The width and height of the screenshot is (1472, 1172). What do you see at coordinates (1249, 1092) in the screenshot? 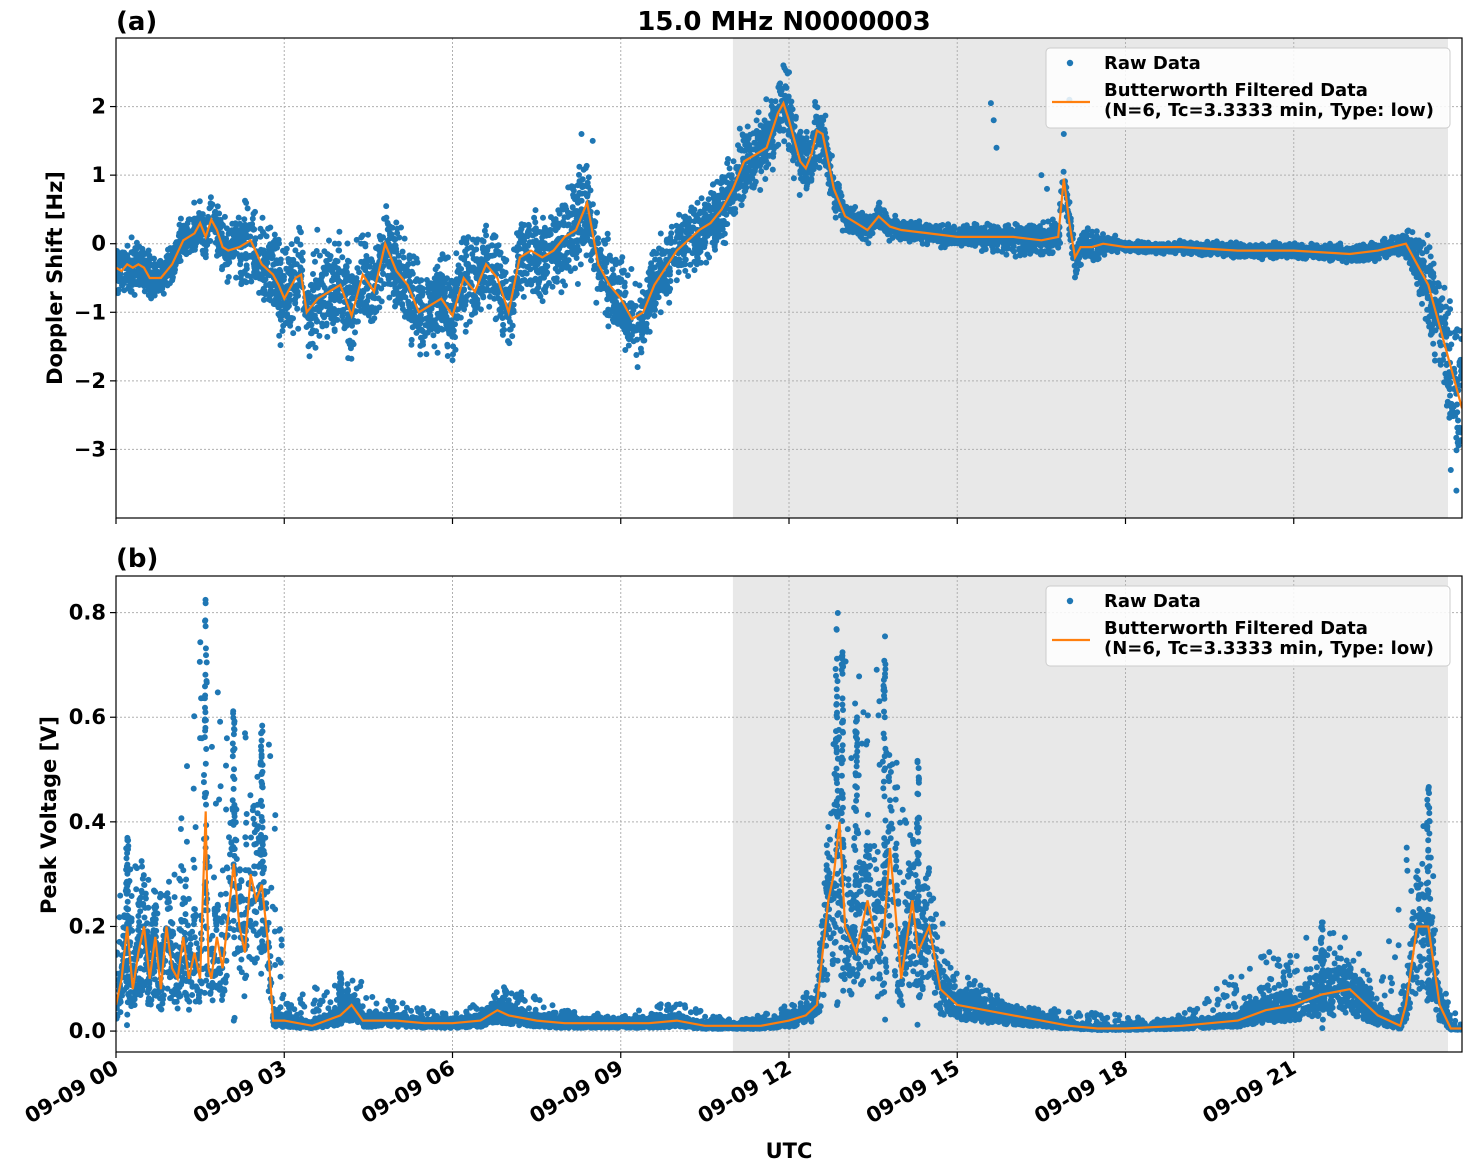
I see `x-tick-label: 09-09 21` at bounding box center [1249, 1092].